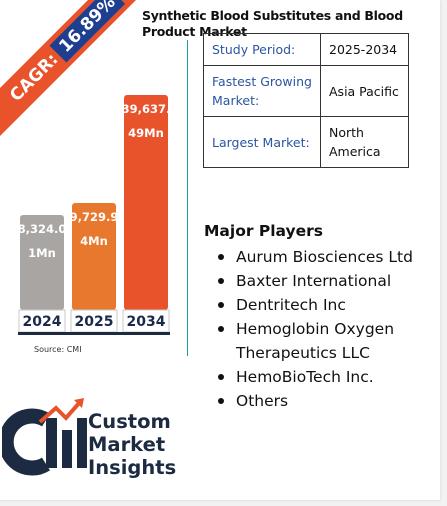 The width and height of the screenshot is (447, 506). What do you see at coordinates (132, 467) in the screenshot?
I see `logo-line-3: Insights` at bounding box center [132, 467].